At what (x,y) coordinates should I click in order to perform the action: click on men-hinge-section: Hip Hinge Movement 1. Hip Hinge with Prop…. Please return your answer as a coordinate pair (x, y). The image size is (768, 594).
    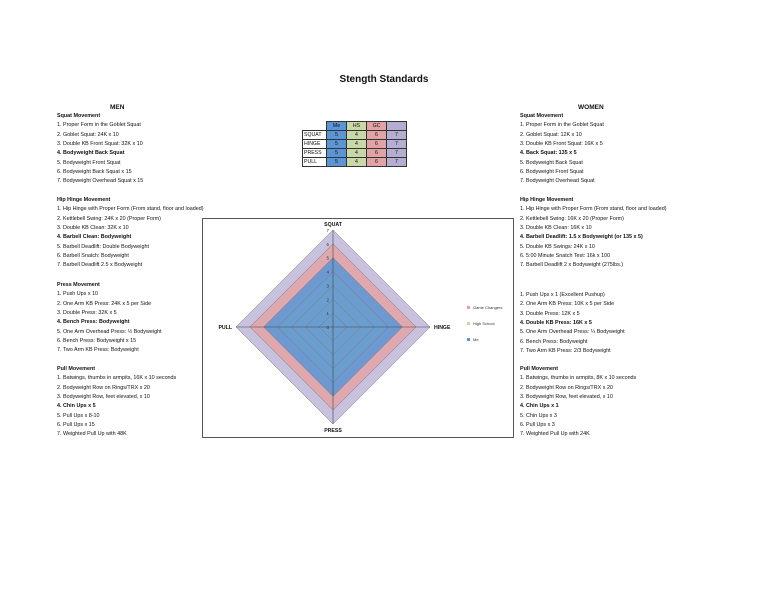
    Looking at the image, I should click on (130, 233).